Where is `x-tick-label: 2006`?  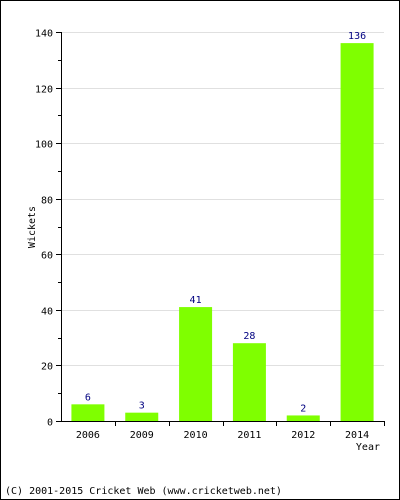 x-tick-label: 2006 is located at coordinates (88, 435).